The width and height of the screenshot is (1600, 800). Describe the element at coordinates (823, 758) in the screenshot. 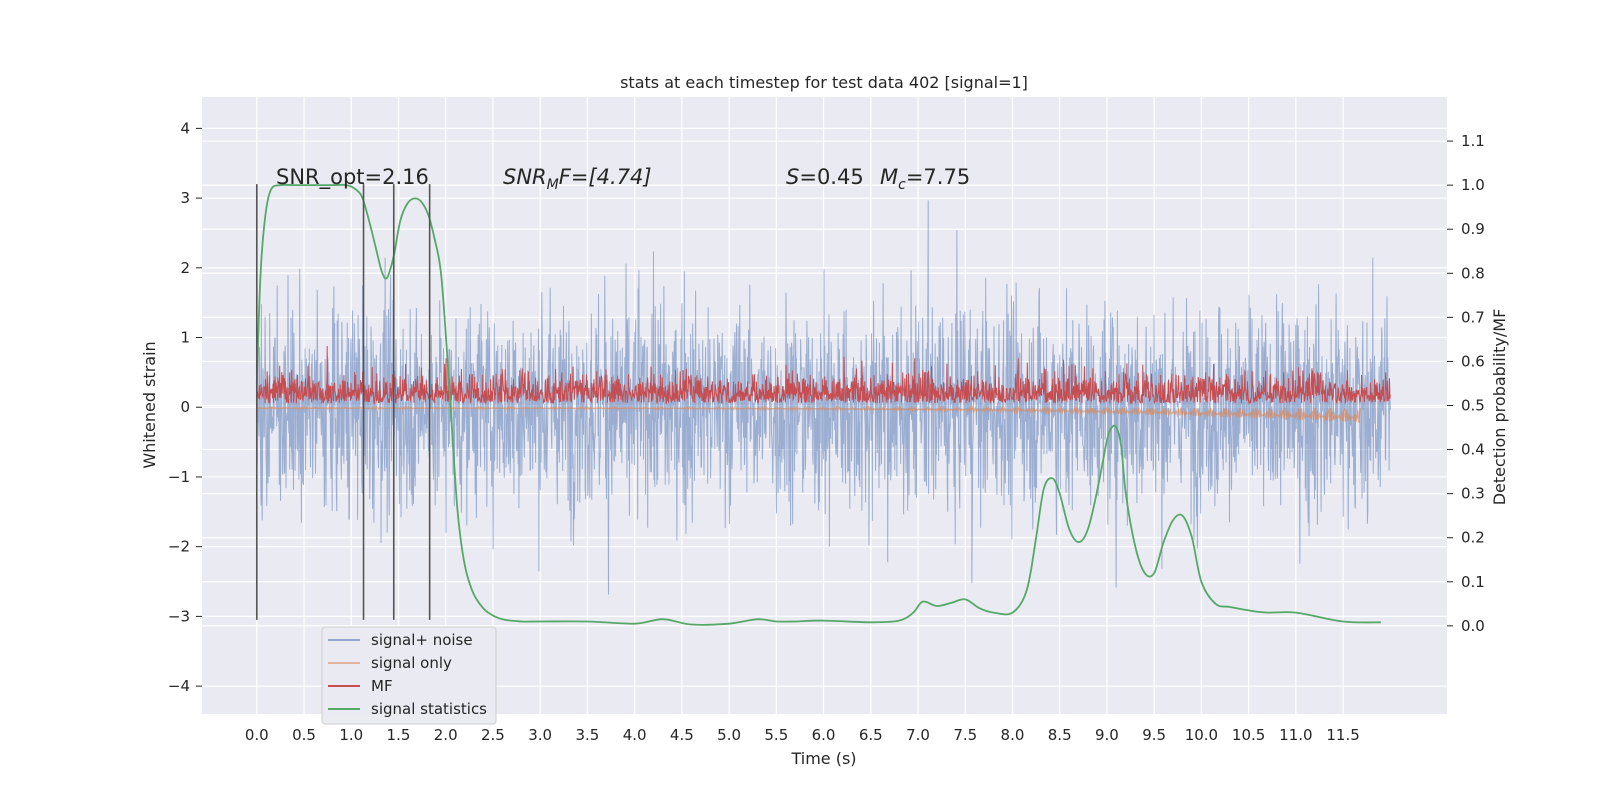

I see `x-axis-label: Time (s)` at that location.